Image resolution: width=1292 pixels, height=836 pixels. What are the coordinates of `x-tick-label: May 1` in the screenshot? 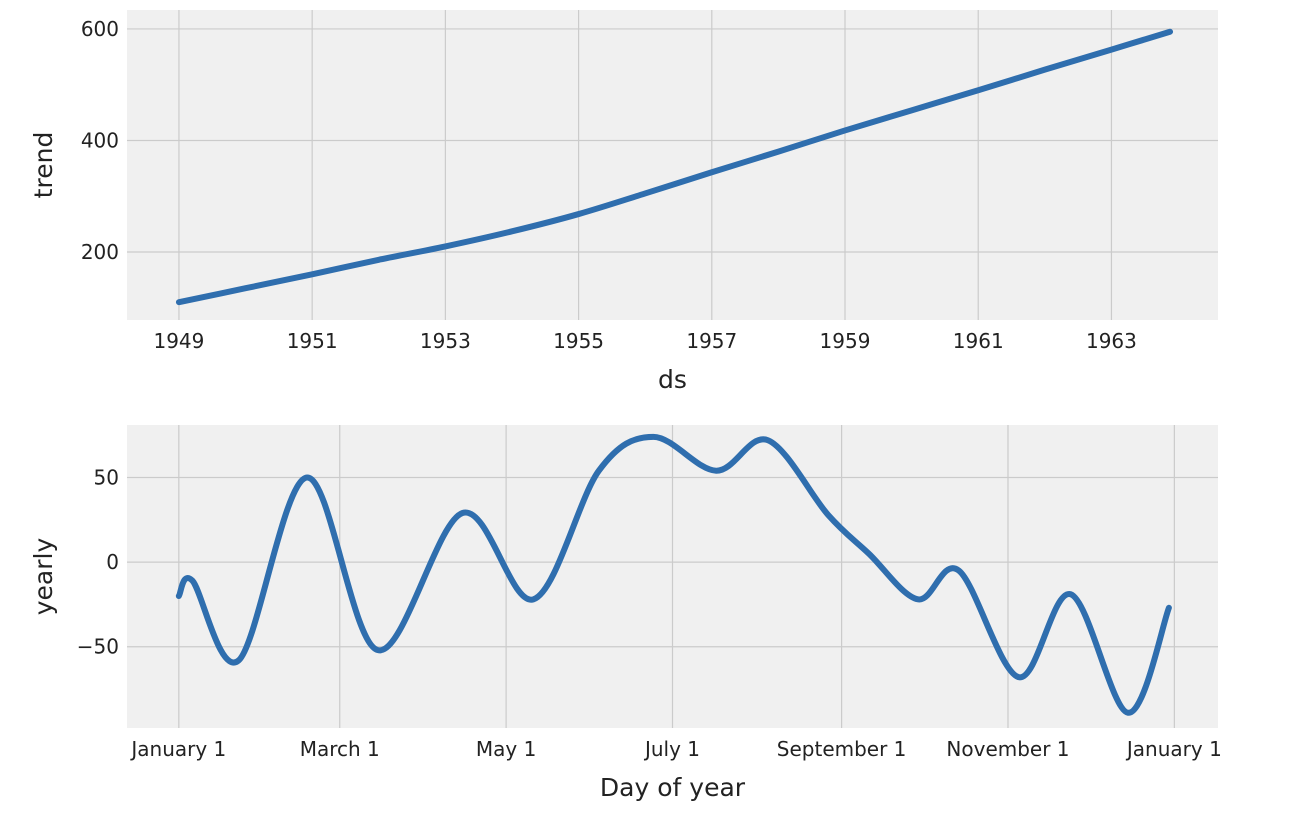 It's located at (506, 749).